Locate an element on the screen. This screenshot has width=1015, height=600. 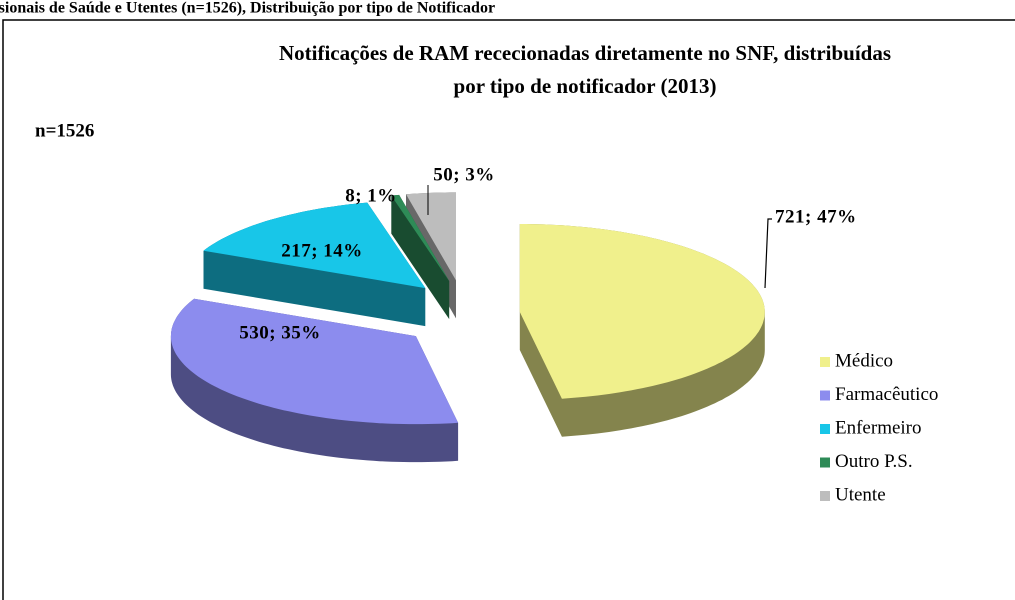
legend-label: Enfermeiro is located at coordinates (878, 427).